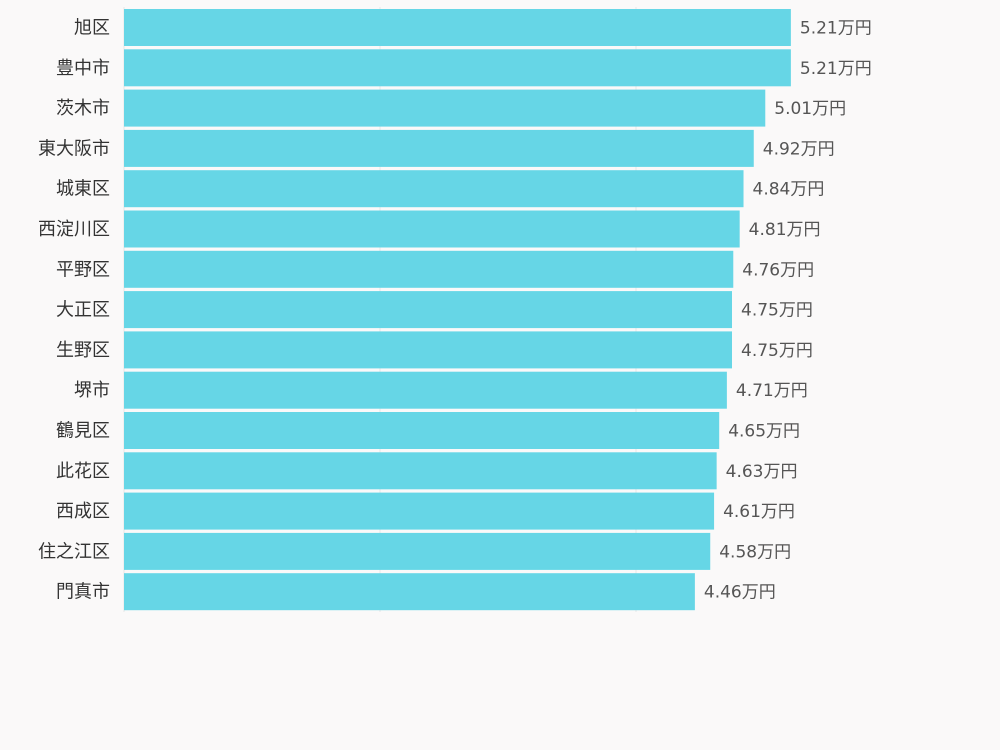 This screenshot has height=750, width=1000. What do you see at coordinates (83, 269) in the screenshot?
I see `category-label: 平野区` at bounding box center [83, 269].